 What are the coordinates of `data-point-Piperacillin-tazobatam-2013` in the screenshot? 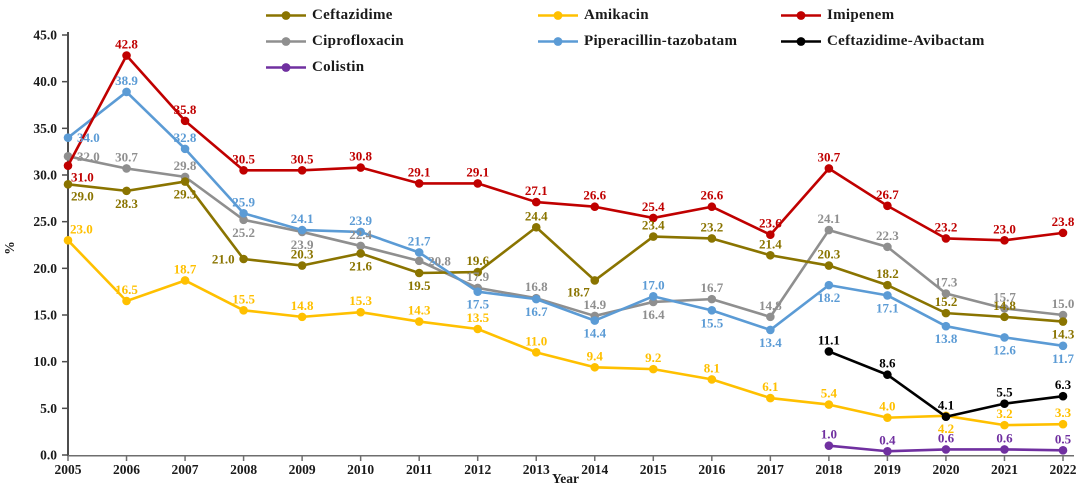 It's located at (536, 299).